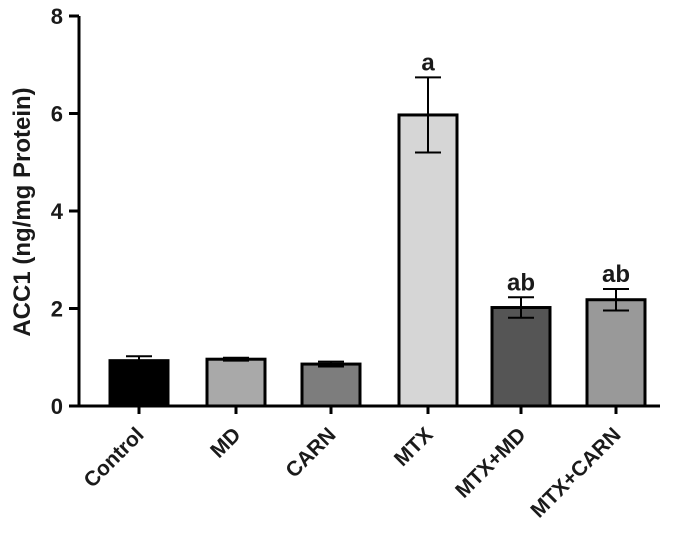 This screenshot has height=550, width=685. What do you see at coordinates (521, 282) in the screenshot?
I see `significance-label-mtx-plus-md: ab` at bounding box center [521, 282].